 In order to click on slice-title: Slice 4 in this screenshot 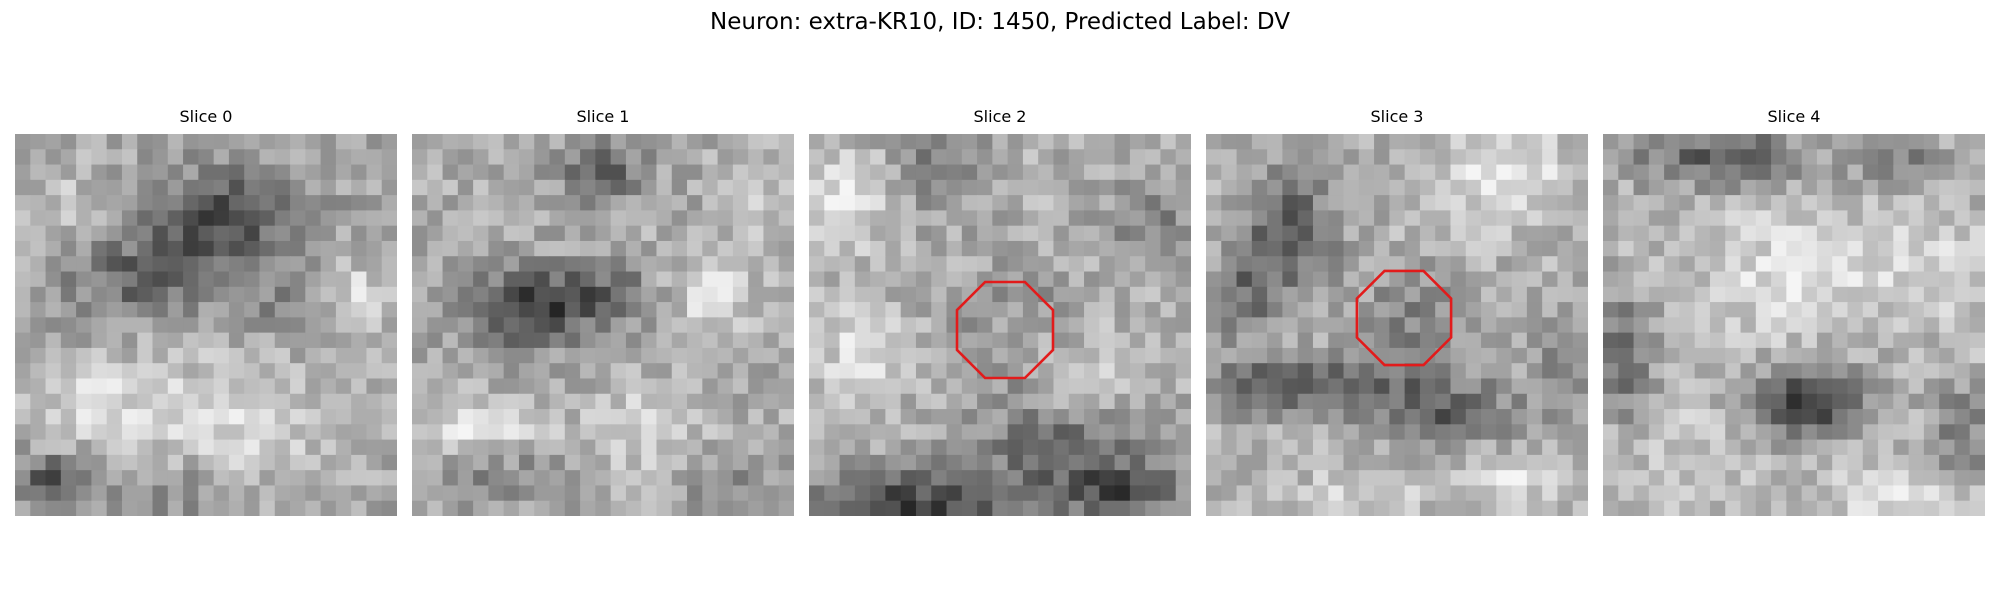, I will do `click(1794, 116)`.